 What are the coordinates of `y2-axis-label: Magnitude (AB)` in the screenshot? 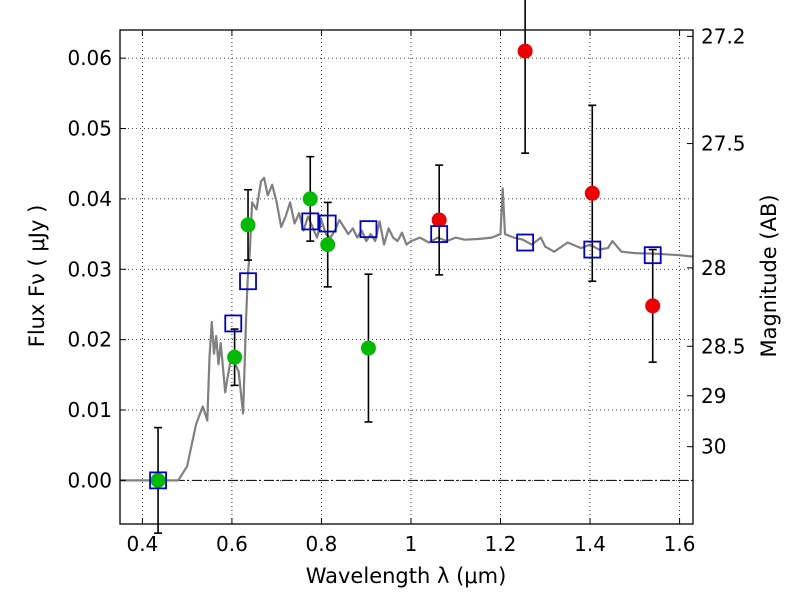 It's located at (769, 275).